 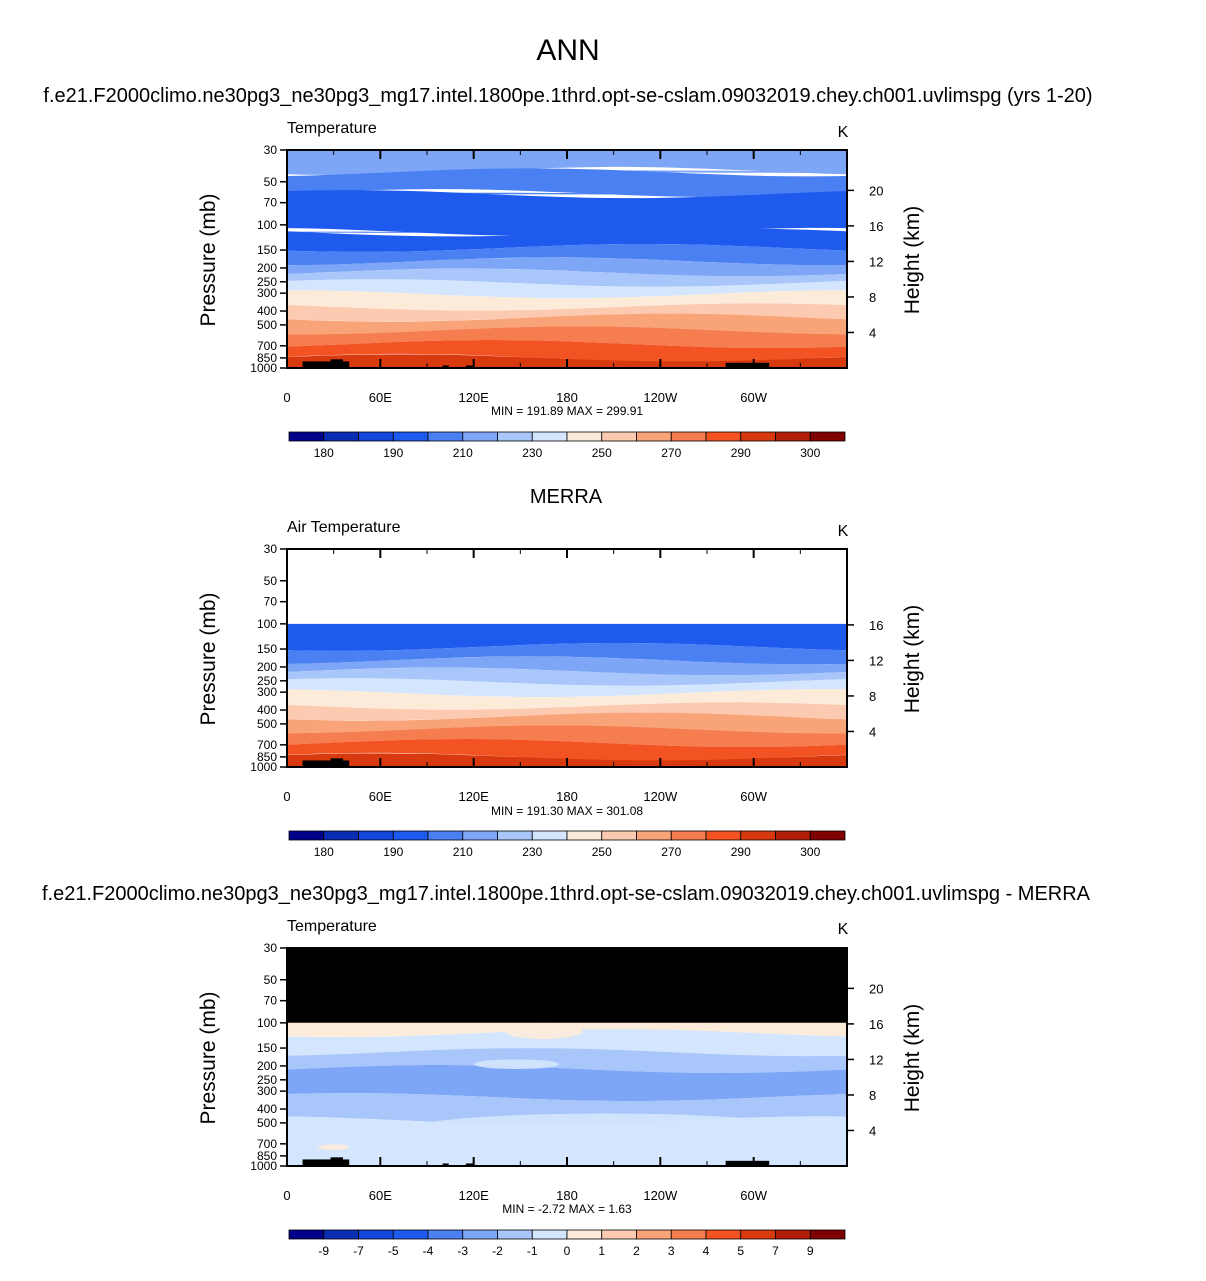 I want to click on colorbar-label: 2, so click(x=636, y=1251).